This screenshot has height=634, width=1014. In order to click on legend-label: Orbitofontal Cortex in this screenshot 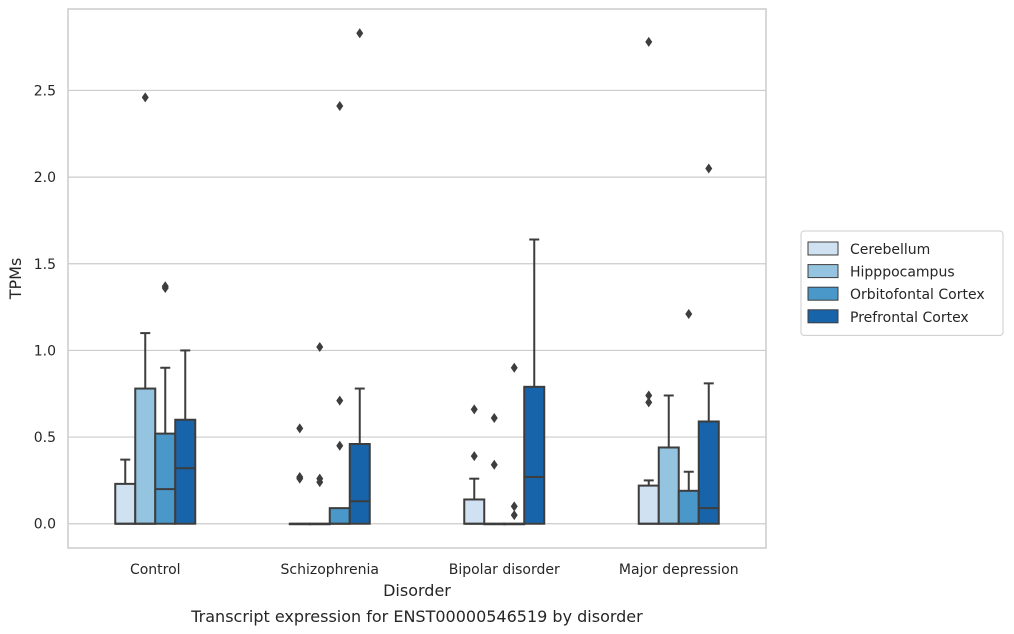, I will do `click(917, 295)`.